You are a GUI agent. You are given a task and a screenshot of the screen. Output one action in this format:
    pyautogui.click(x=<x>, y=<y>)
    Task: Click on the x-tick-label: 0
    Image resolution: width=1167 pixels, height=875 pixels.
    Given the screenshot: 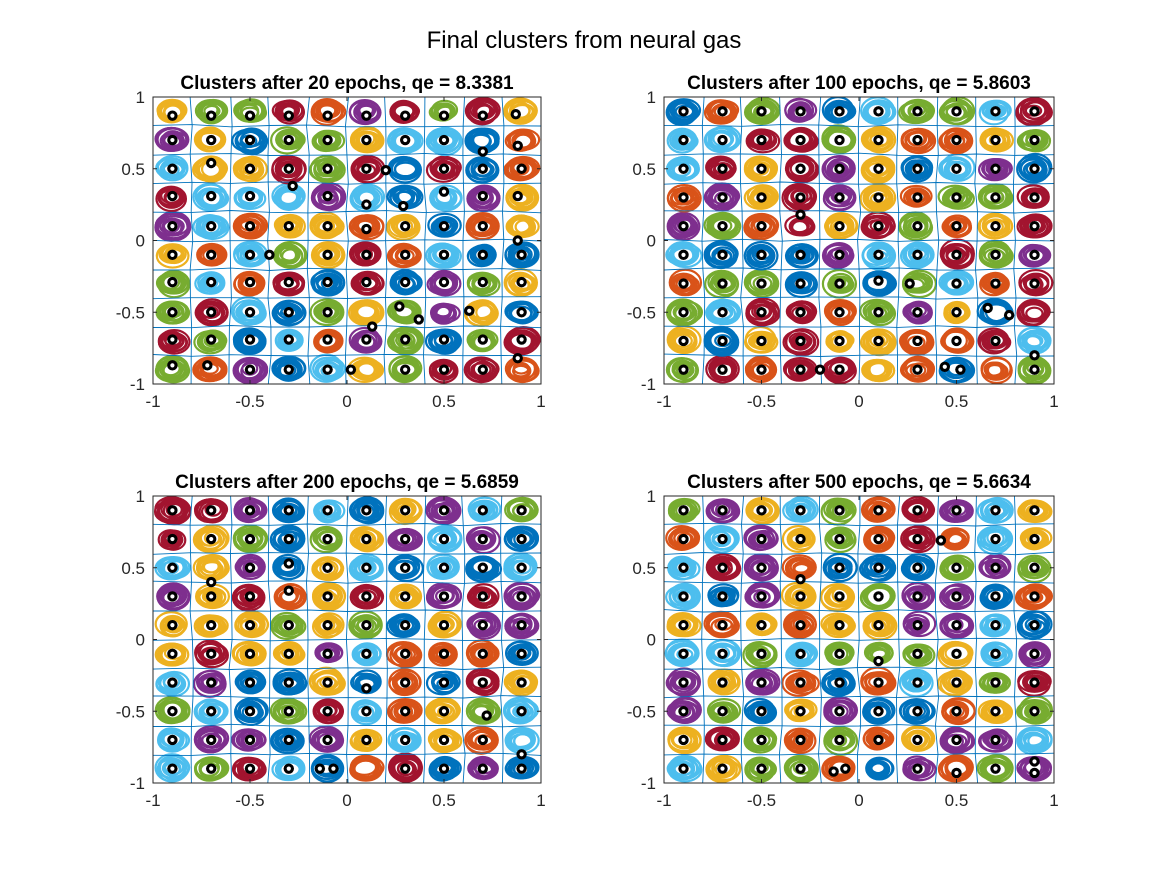 What is the action you would take?
    pyautogui.click(x=346, y=401)
    